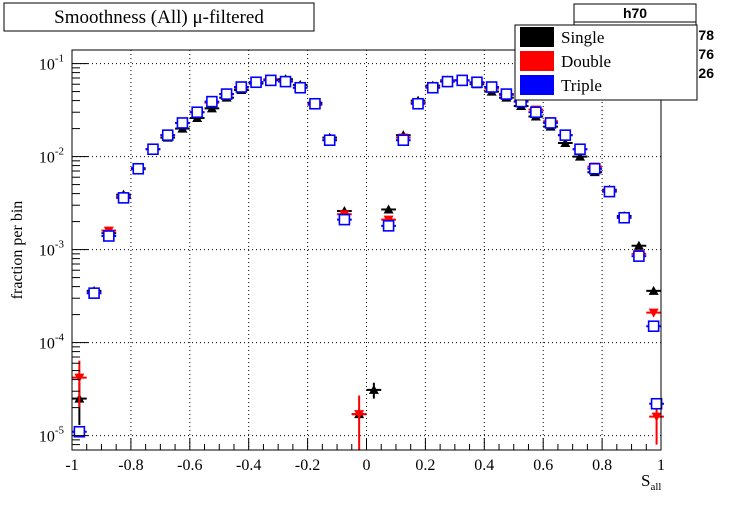 This screenshot has height=505, width=735. I want to click on chart-title: Smoothness (All) μ-filtered, so click(159, 17).